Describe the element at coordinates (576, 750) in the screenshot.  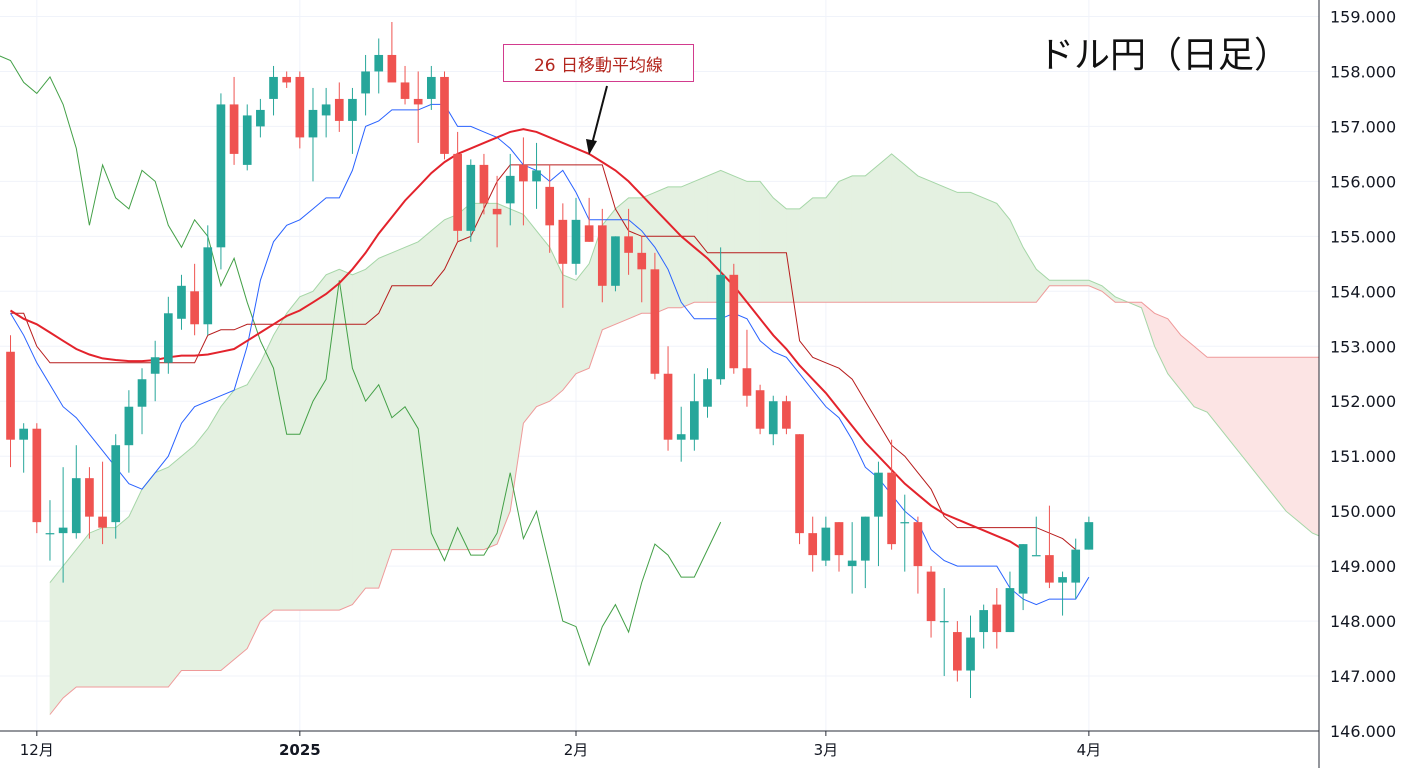
I see `time-tick-label: 2月` at that location.